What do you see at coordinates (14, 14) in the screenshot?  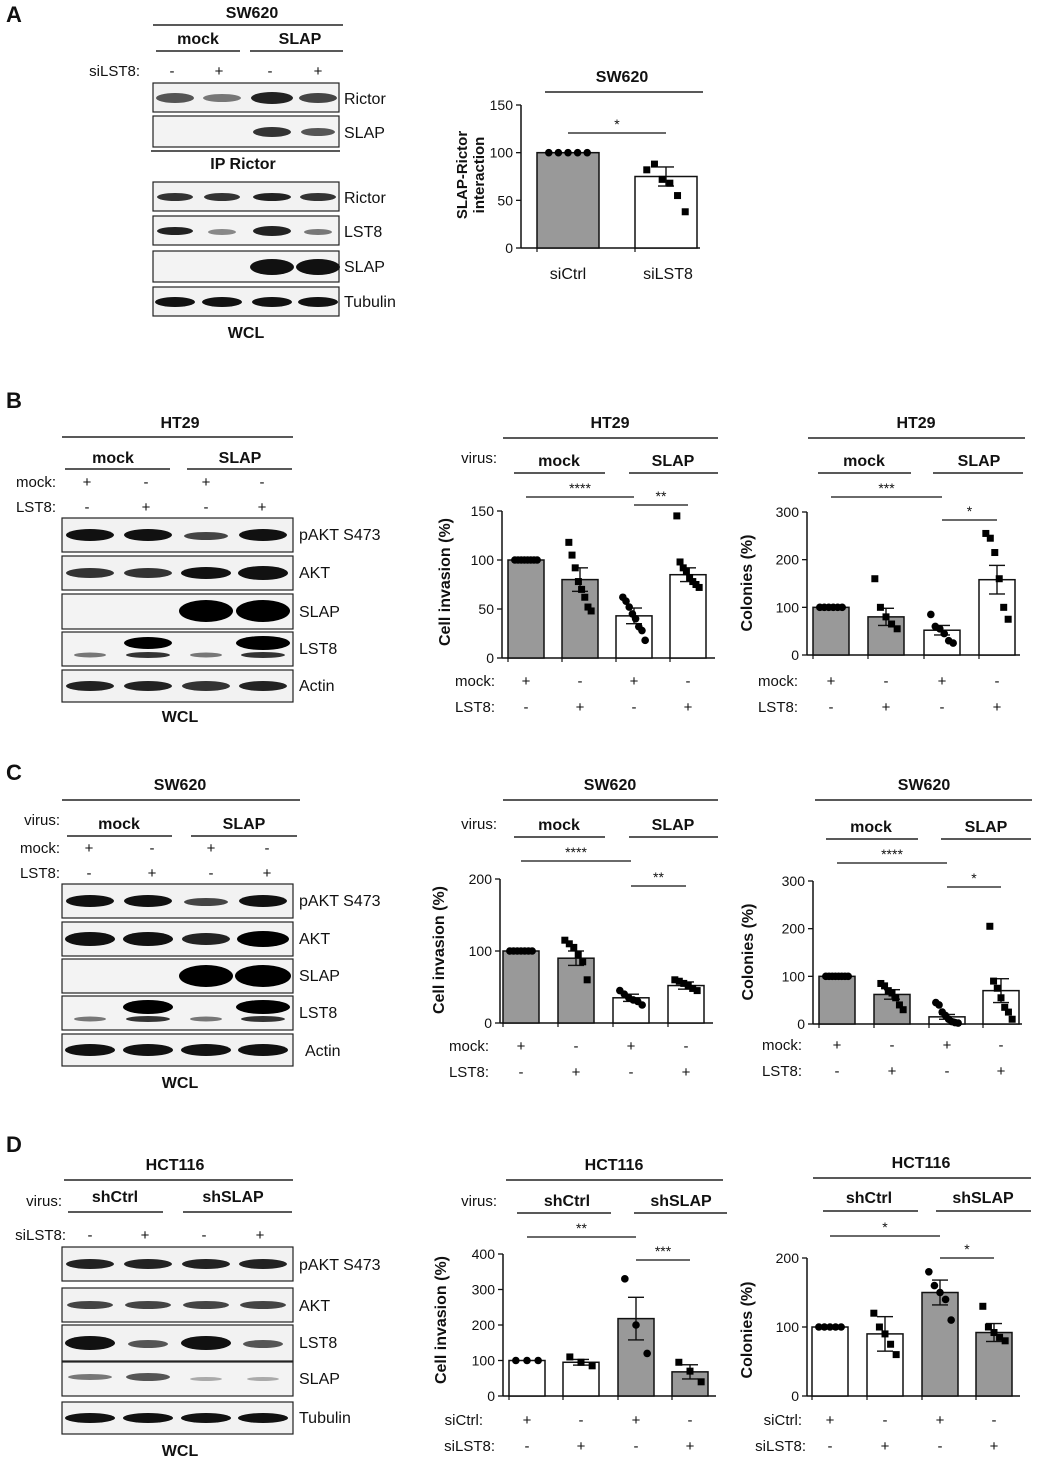 I see `panel-letter-a: A` at bounding box center [14, 14].